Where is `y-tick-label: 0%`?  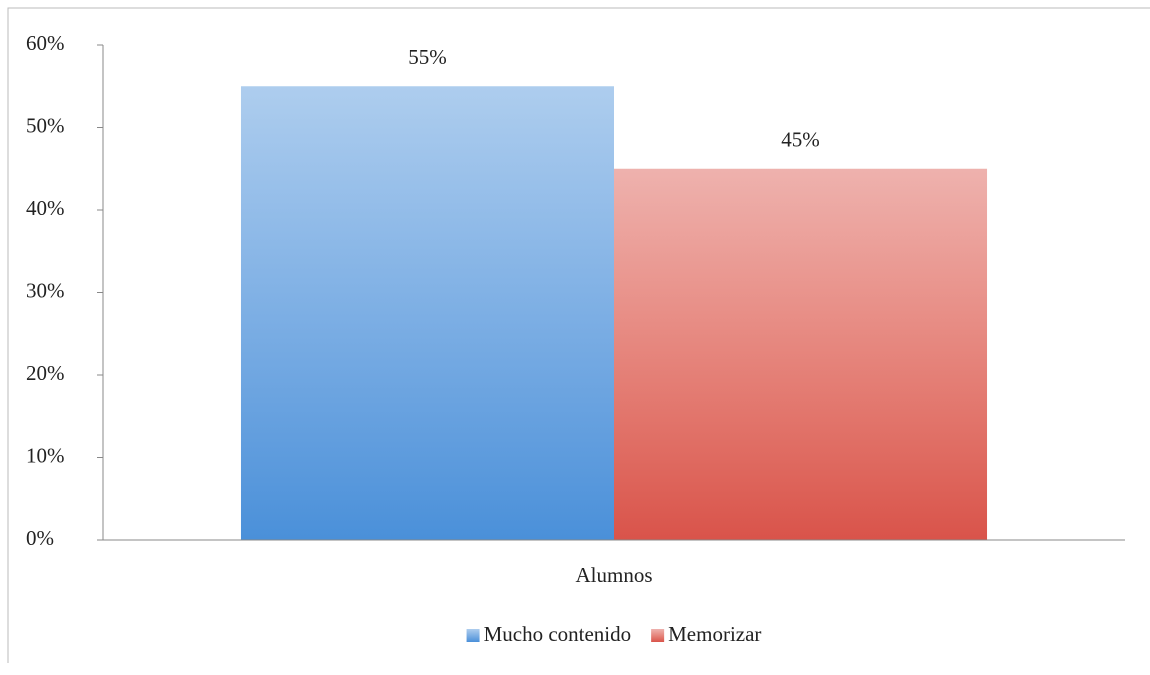 y-tick-label: 0% is located at coordinates (40, 538).